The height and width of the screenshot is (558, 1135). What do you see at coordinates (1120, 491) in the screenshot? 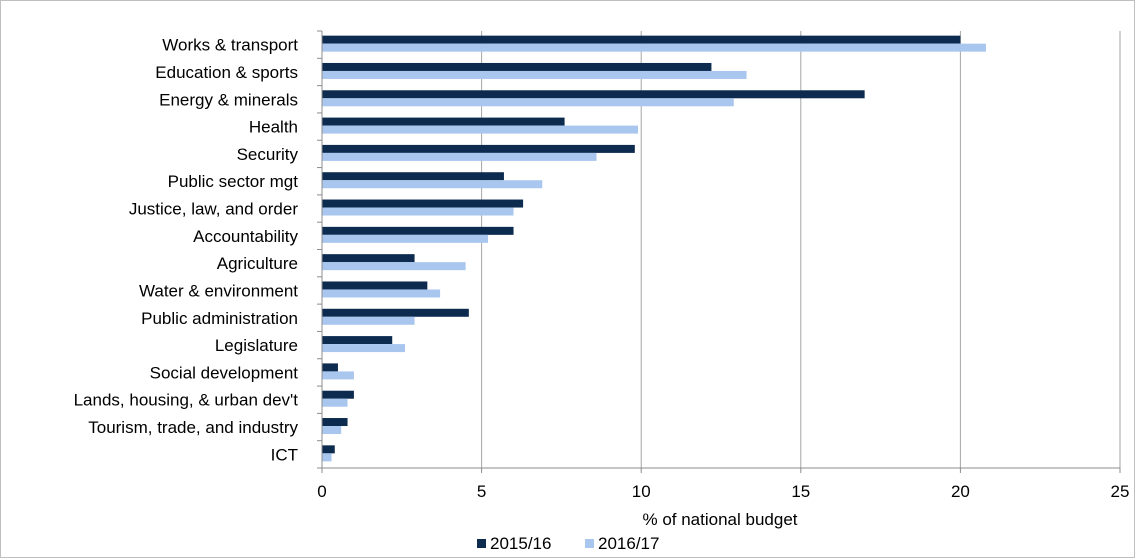
I see `x-tick-label: 25` at bounding box center [1120, 491].